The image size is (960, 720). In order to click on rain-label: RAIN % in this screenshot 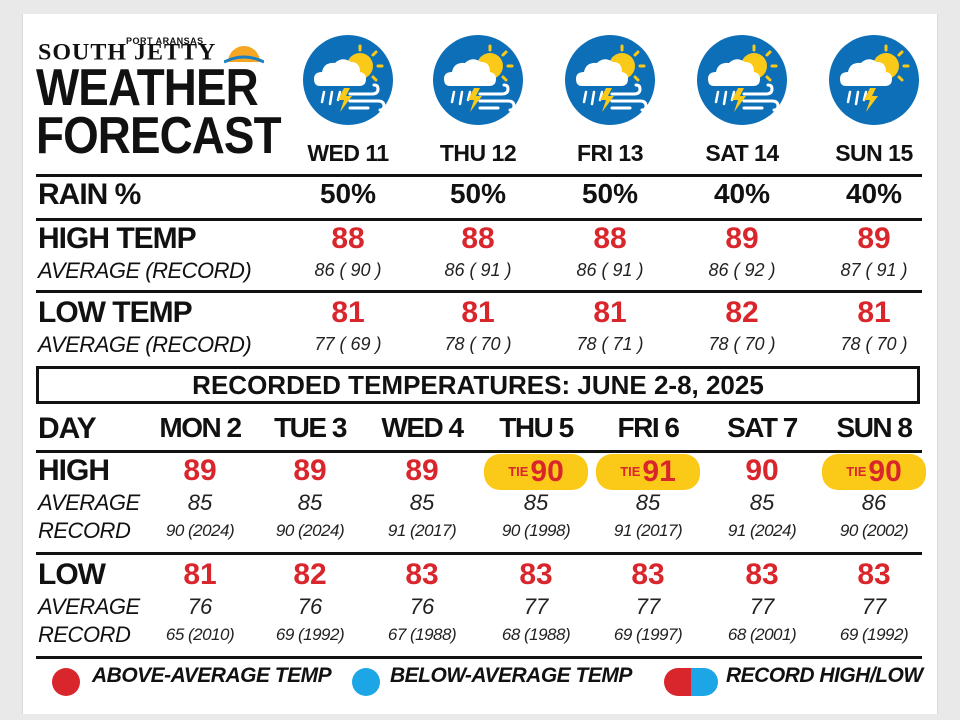, I will do `click(89, 194)`.